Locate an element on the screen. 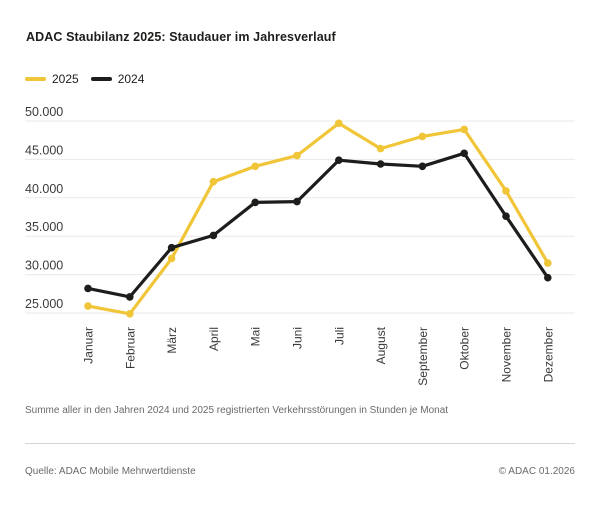 This screenshot has height=528, width=600. legend-label-2025: 2025 is located at coordinates (65, 79).